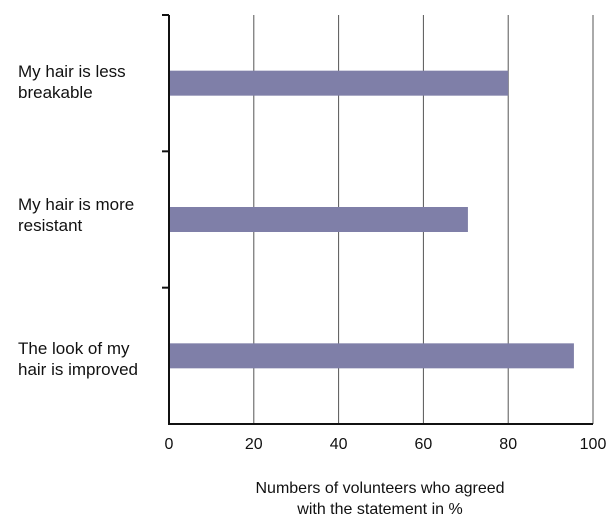 The image size is (607, 520). What do you see at coordinates (50, 225) in the screenshot?
I see `category-label-line: resistant` at bounding box center [50, 225].